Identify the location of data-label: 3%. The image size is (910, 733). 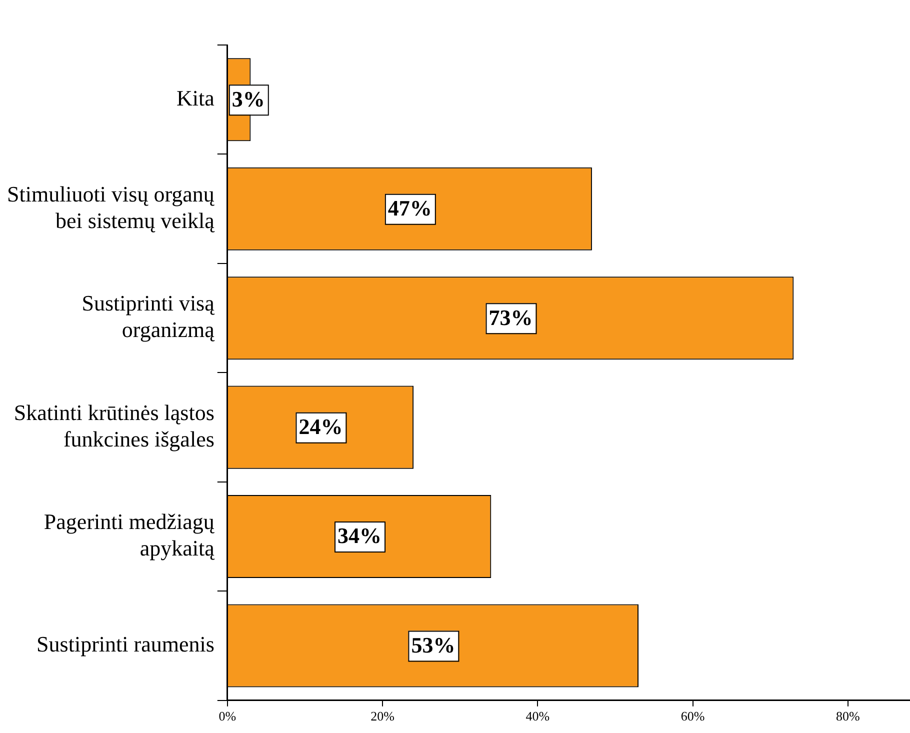
(248, 99).